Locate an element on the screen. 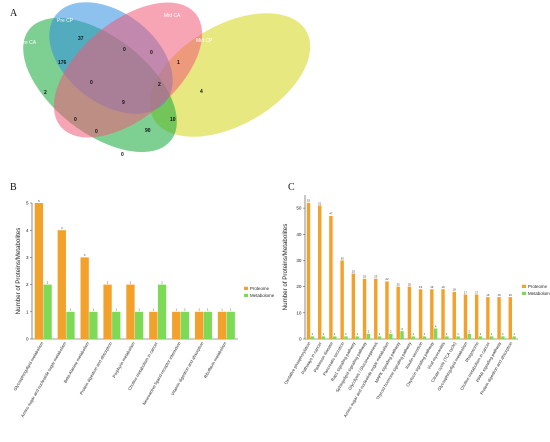 Image resolution: width=550 pixels, height=442 pixels. chart-c-legend-swatch-proteome is located at coordinates (524, 286).